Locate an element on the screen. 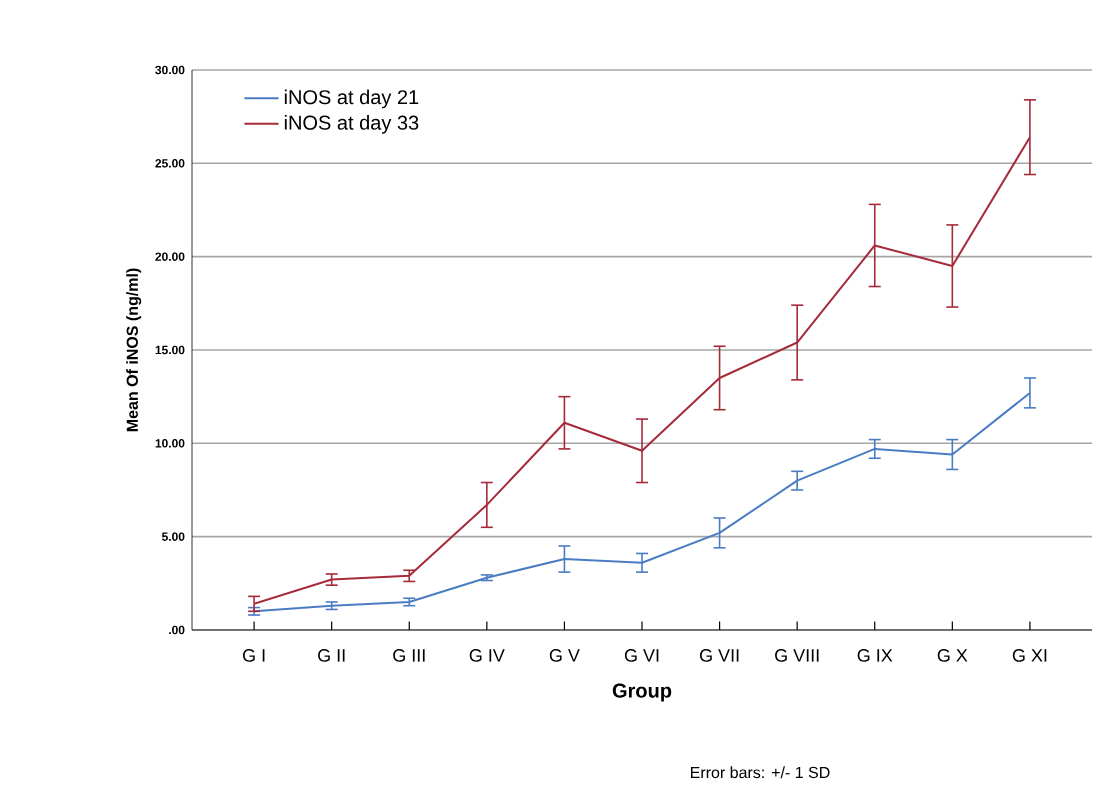 The height and width of the screenshot is (802, 1098). x-tick-label: G IX is located at coordinates (875, 655).